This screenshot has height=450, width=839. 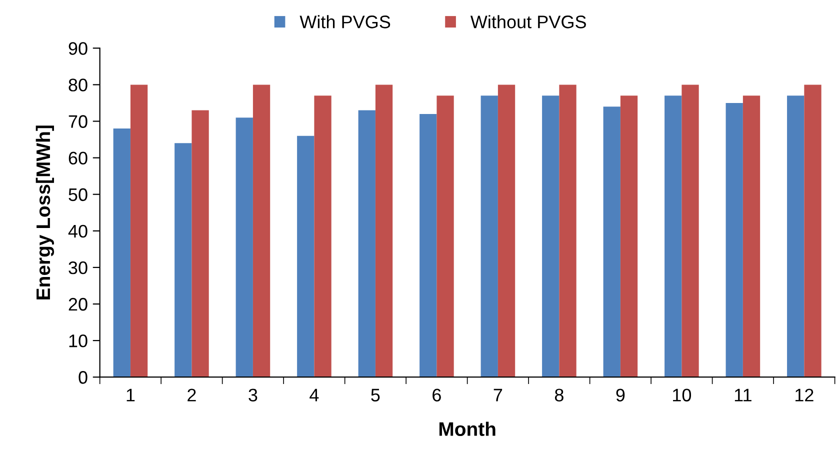 What do you see at coordinates (682, 395) in the screenshot?
I see `x-tick-label: 10` at bounding box center [682, 395].